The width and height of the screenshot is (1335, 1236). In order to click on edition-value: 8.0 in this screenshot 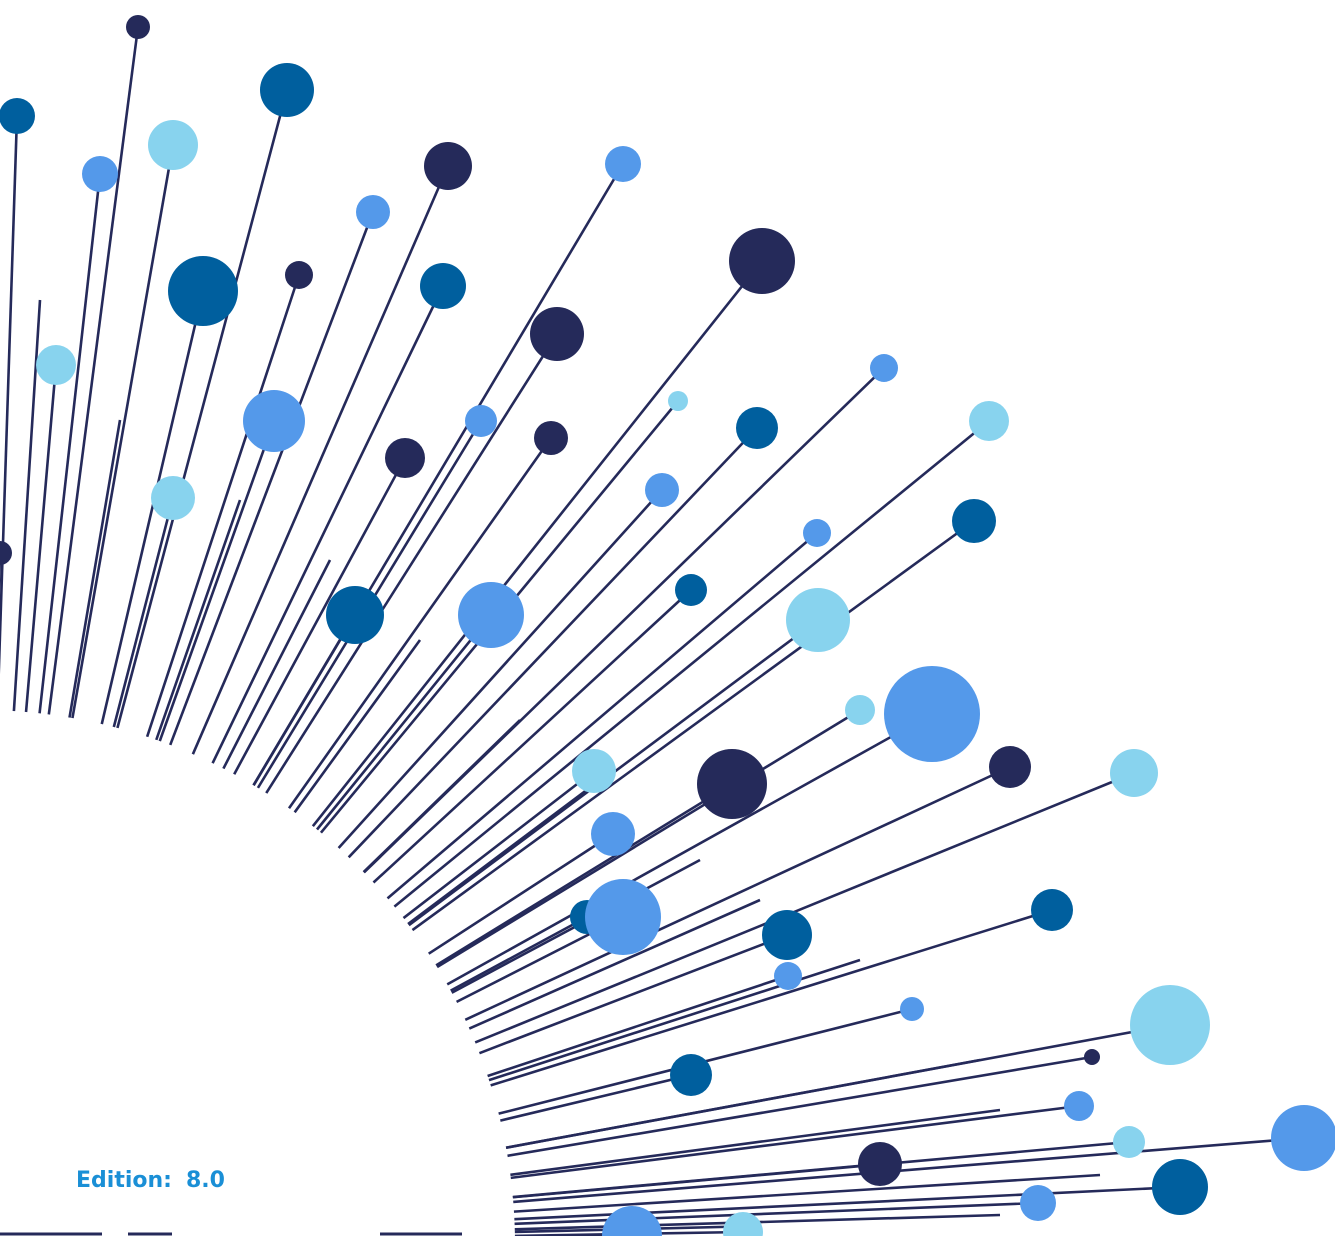, I will do `click(205, 1180)`.